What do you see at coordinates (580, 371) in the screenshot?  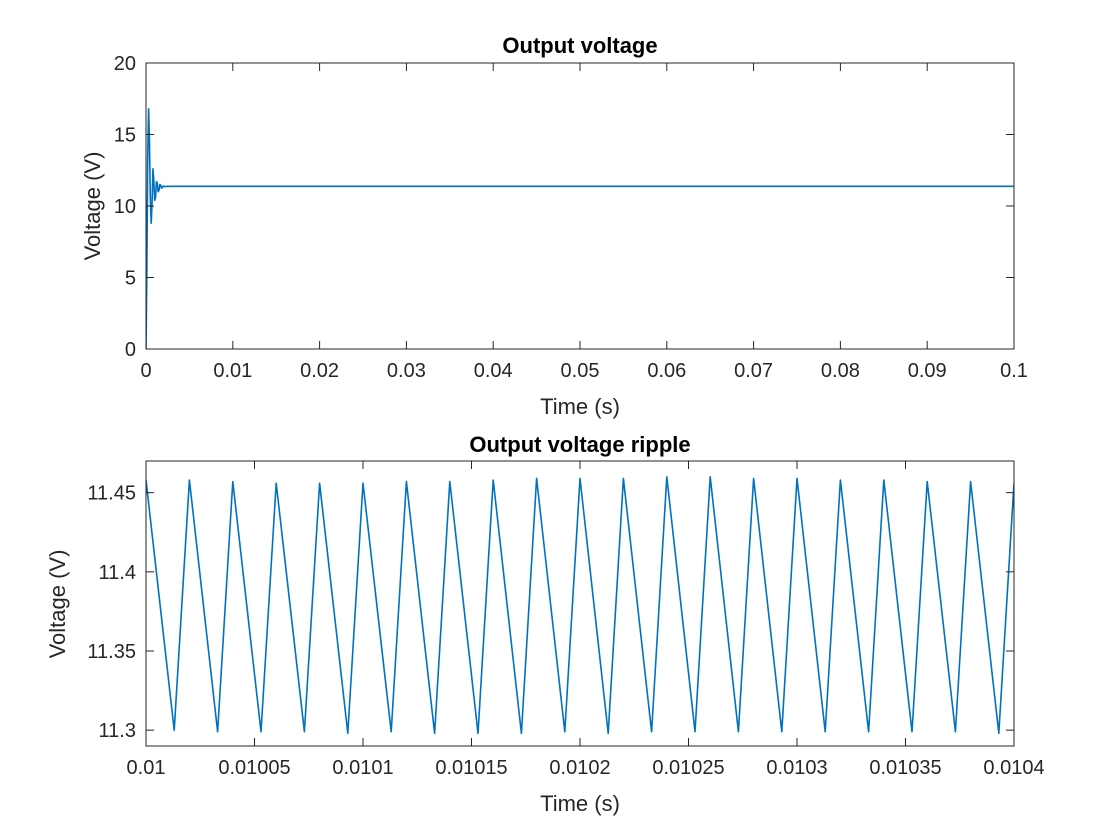 I see `x-tick-label: 0.05` at bounding box center [580, 371].